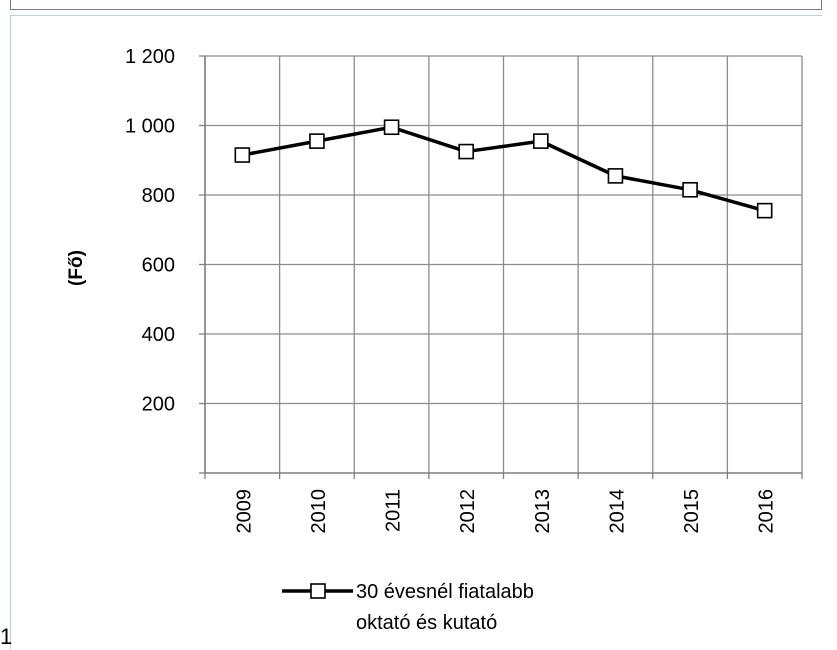  Describe the element at coordinates (445, 592) in the screenshot. I see `legend-label-line-1: 30 évesnél fiatalabb` at that location.